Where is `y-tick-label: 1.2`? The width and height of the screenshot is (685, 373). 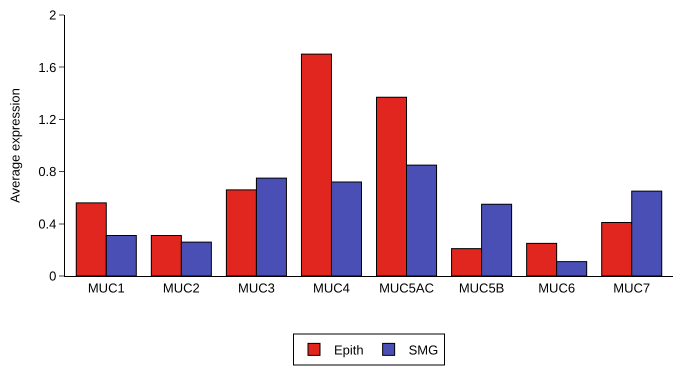 y-tick-label: 1.2 is located at coordinates (47, 119).